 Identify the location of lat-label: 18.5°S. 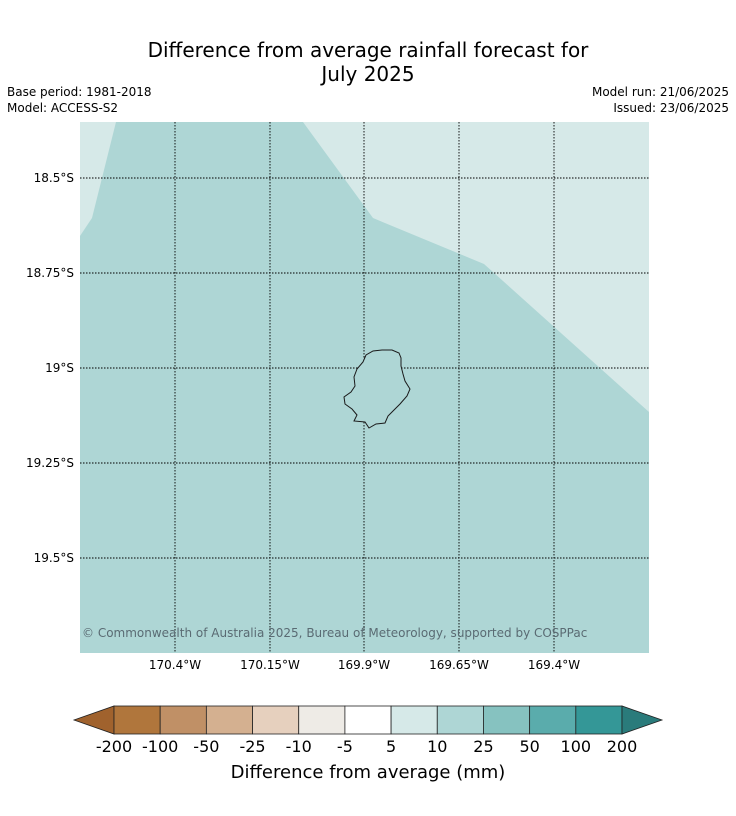
(53, 178).